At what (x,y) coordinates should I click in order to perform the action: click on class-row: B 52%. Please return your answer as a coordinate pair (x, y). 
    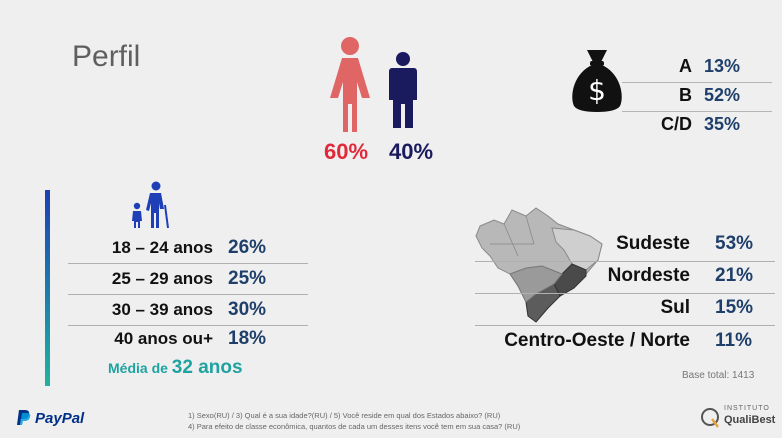
    Looking at the image, I should click on (697, 97).